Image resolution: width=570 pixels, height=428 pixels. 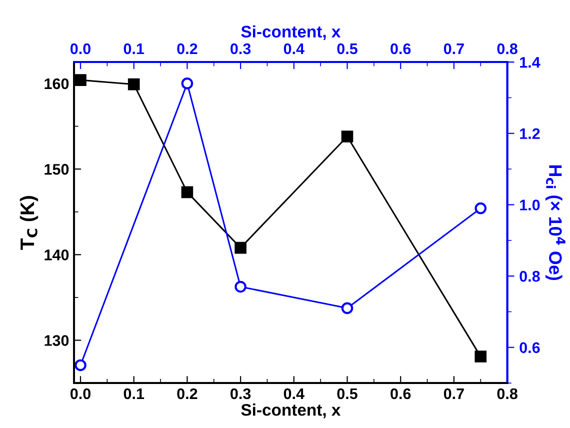 I want to click on x-axis-title: Si-content, x, so click(x=291, y=411).